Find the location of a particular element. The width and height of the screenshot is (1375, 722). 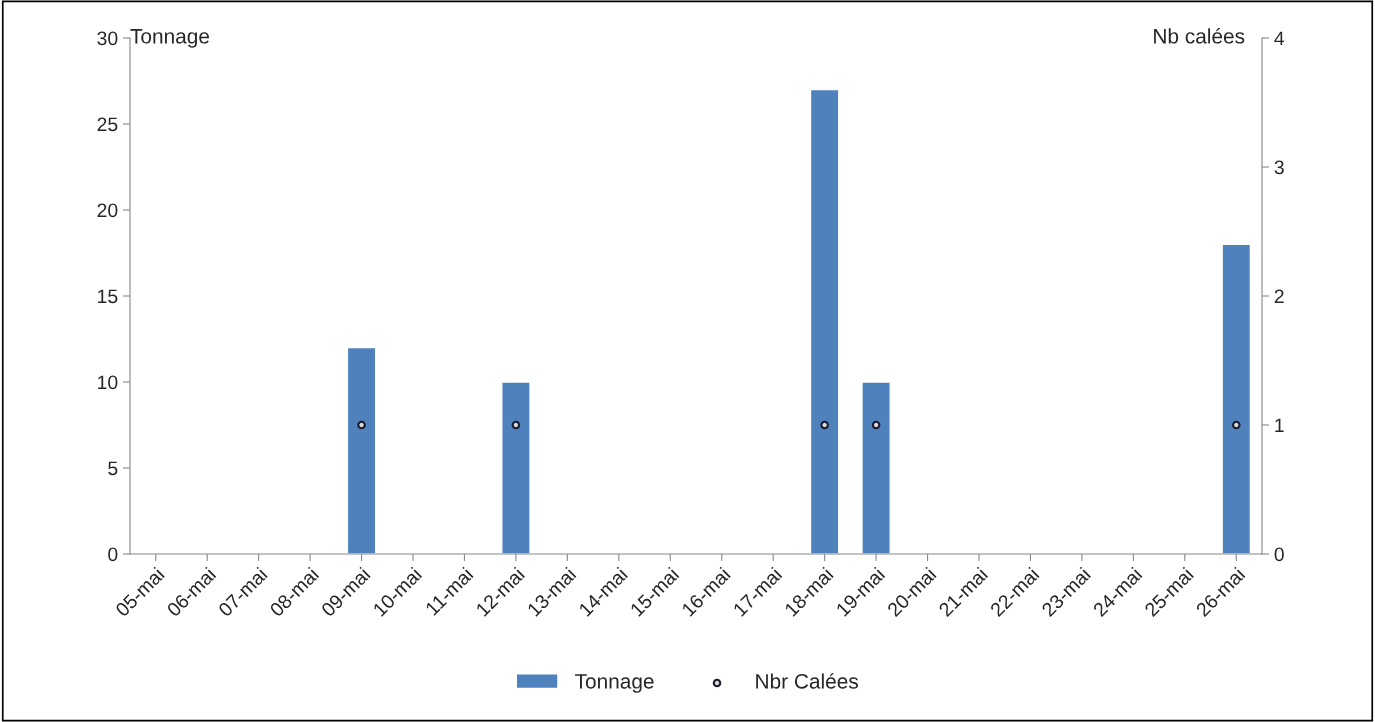

y2-tick-label: 4 is located at coordinates (1279, 38).